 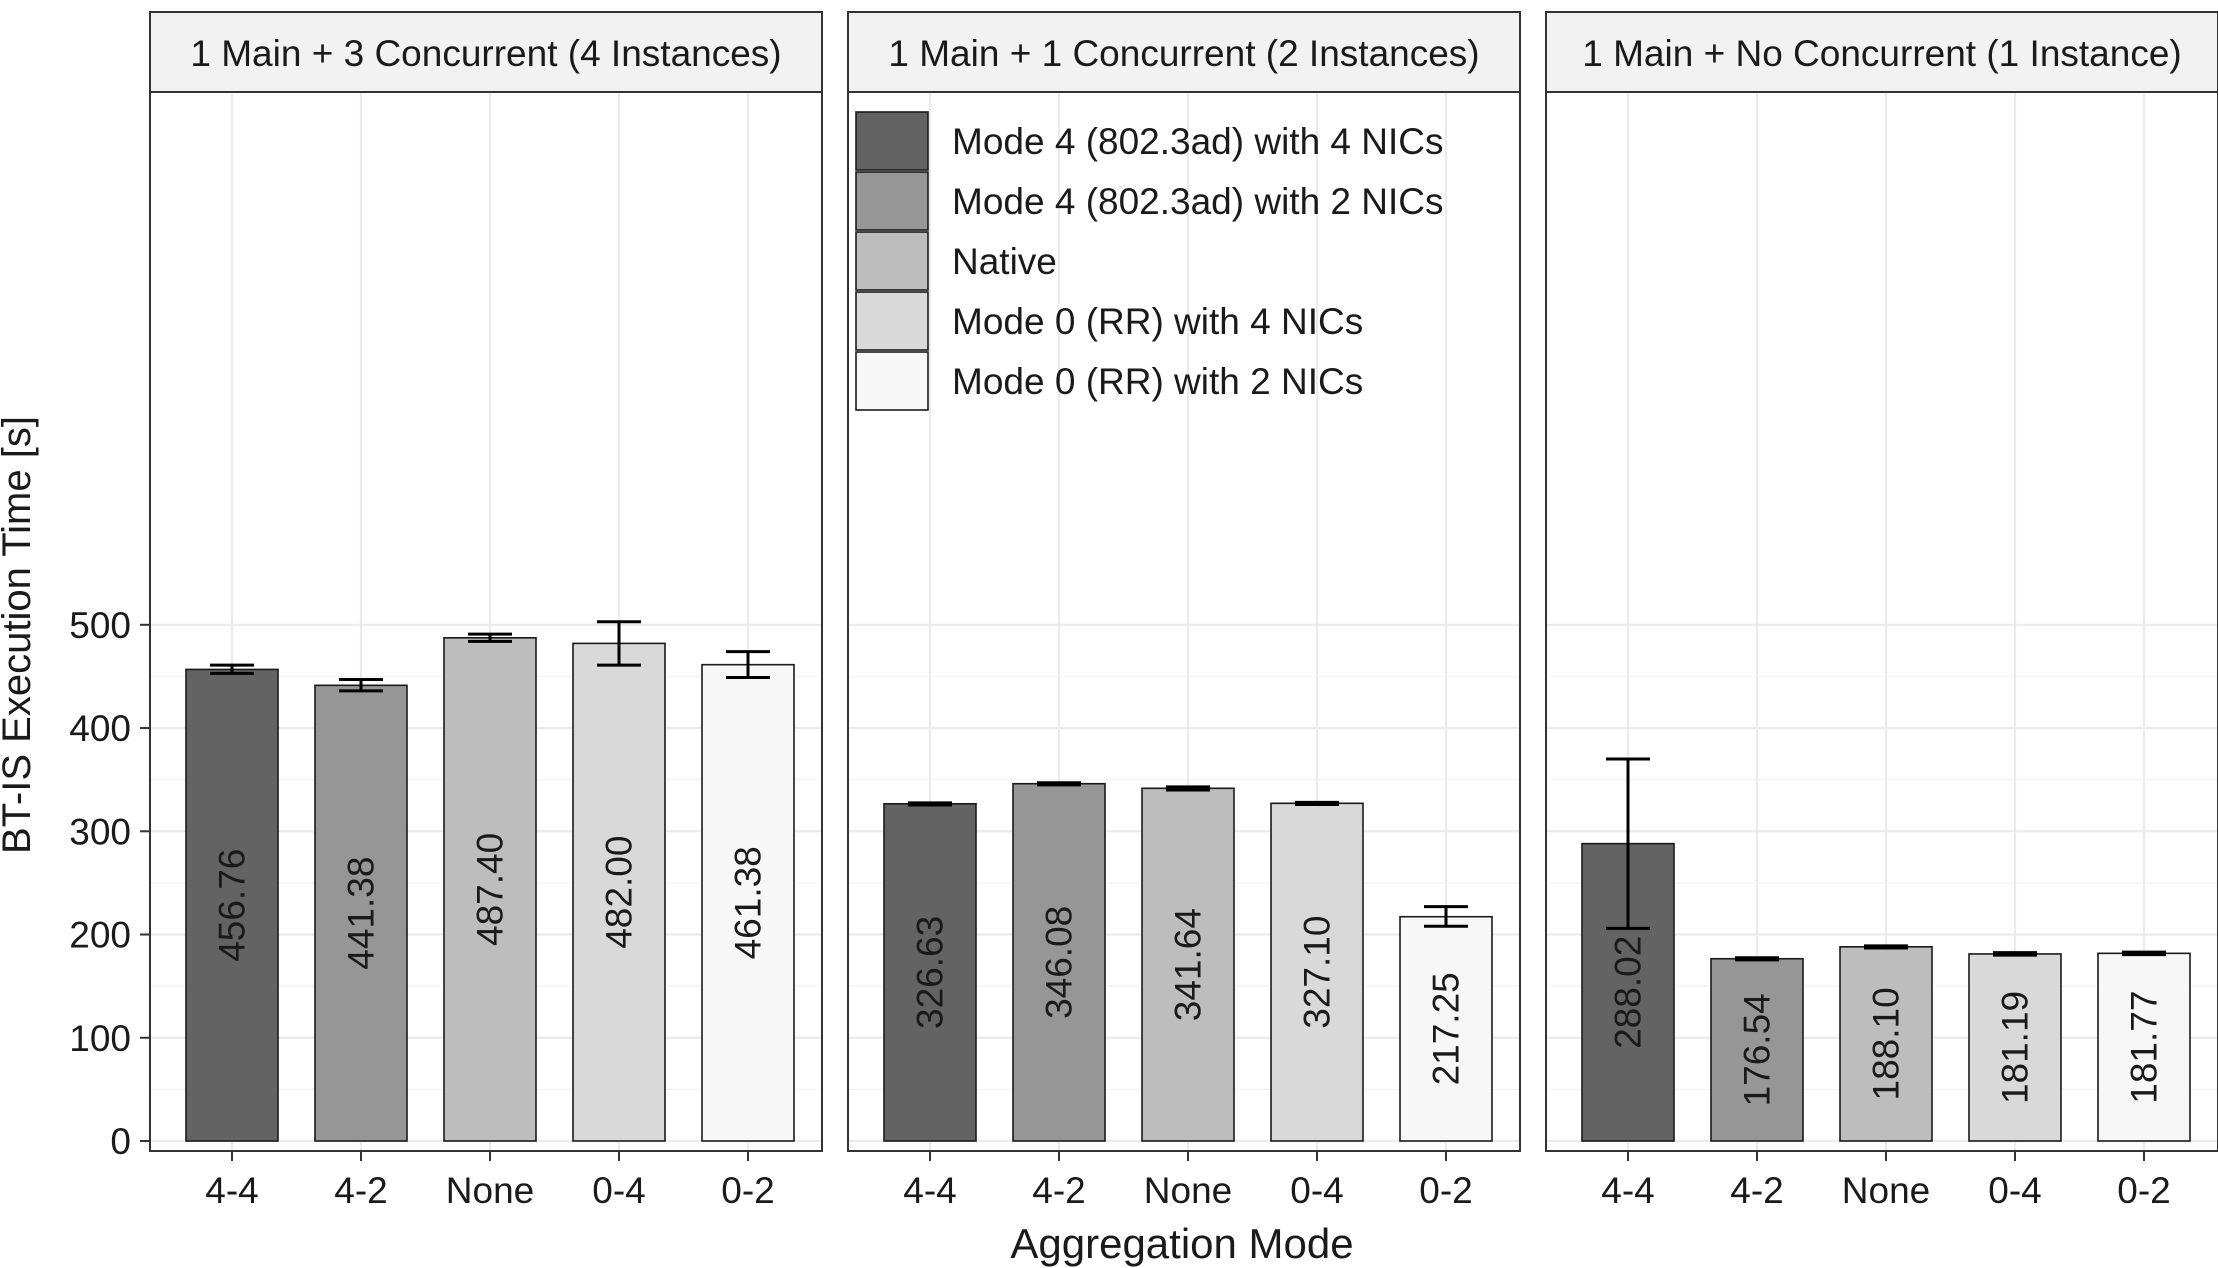 What do you see at coordinates (100, 728) in the screenshot?
I see `y-tick-label: 400` at bounding box center [100, 728].